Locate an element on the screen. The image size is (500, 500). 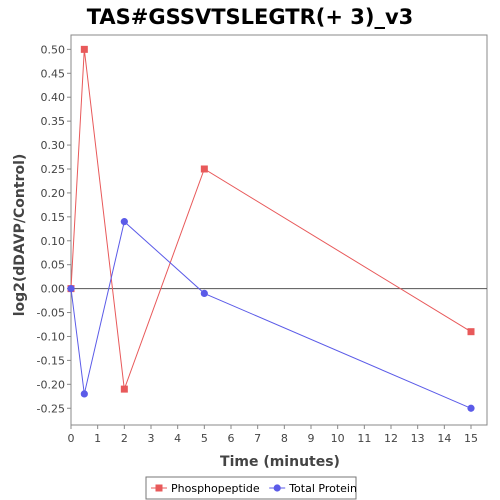
y-tick-label: -0.25 is located at coordinates (51, 408).